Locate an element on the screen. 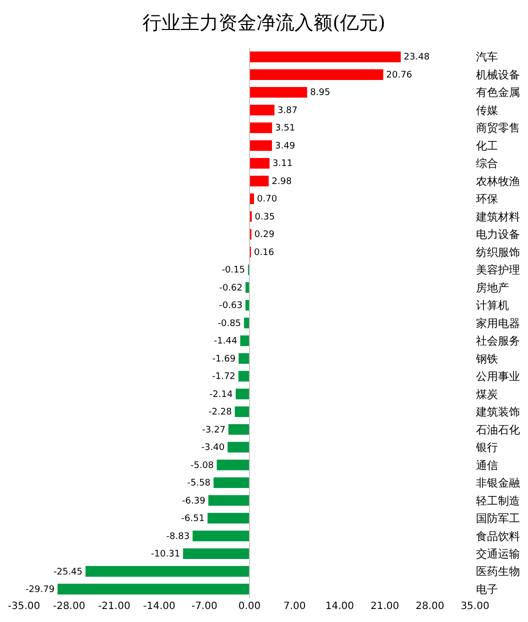 The image size is (528, 622). data-label: 8.95 is located at coordinates (320, 93).